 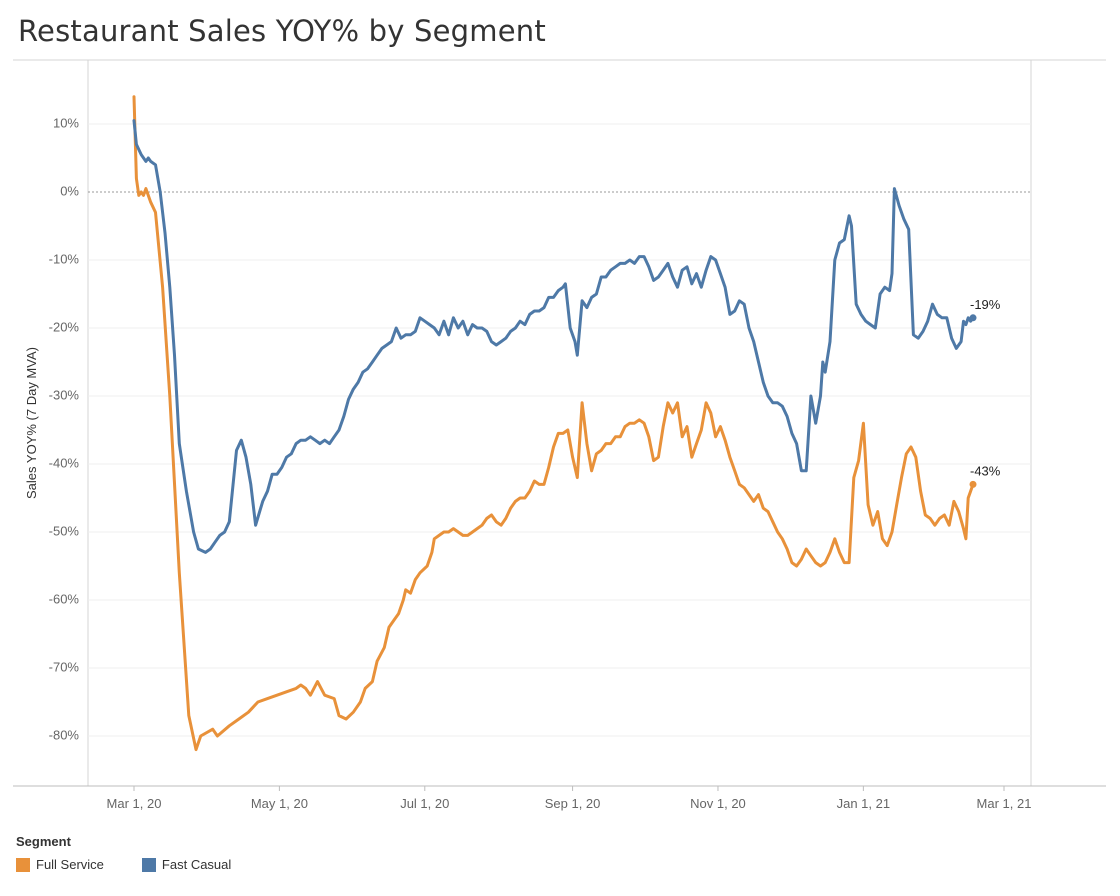 I want to click on y-tick-label: -20%, so click(x=64, y=326).